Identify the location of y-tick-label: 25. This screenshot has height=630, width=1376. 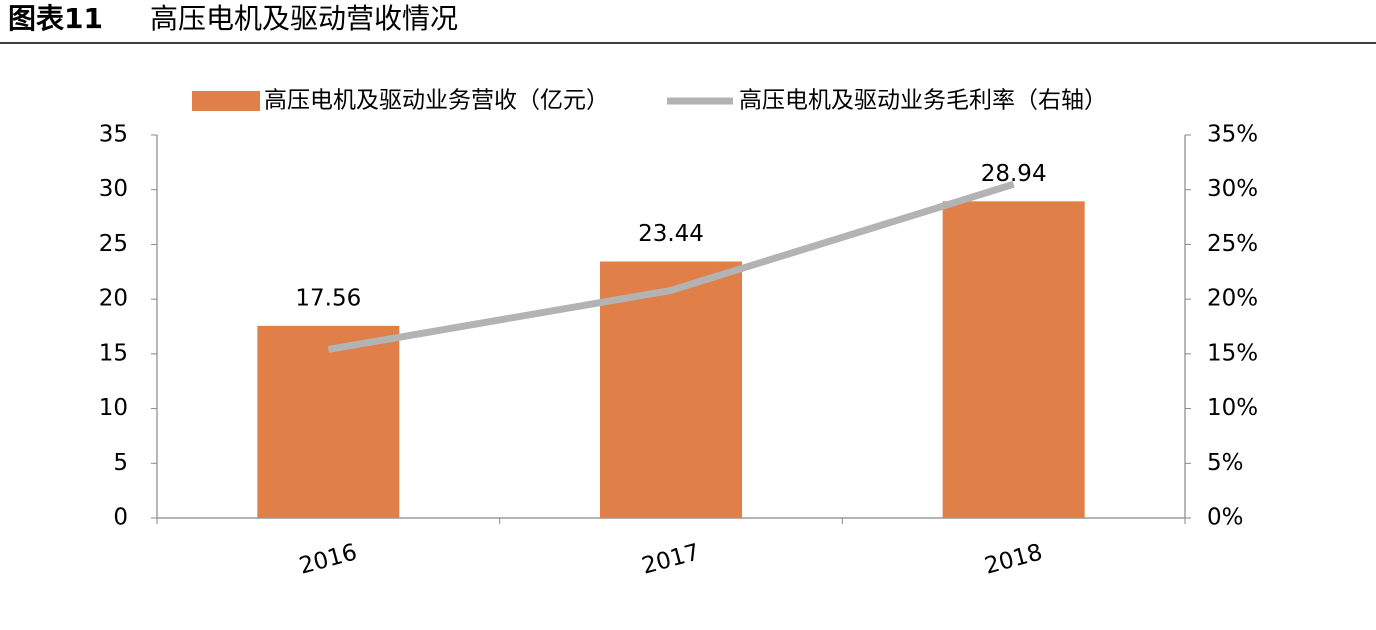
(113, 244).